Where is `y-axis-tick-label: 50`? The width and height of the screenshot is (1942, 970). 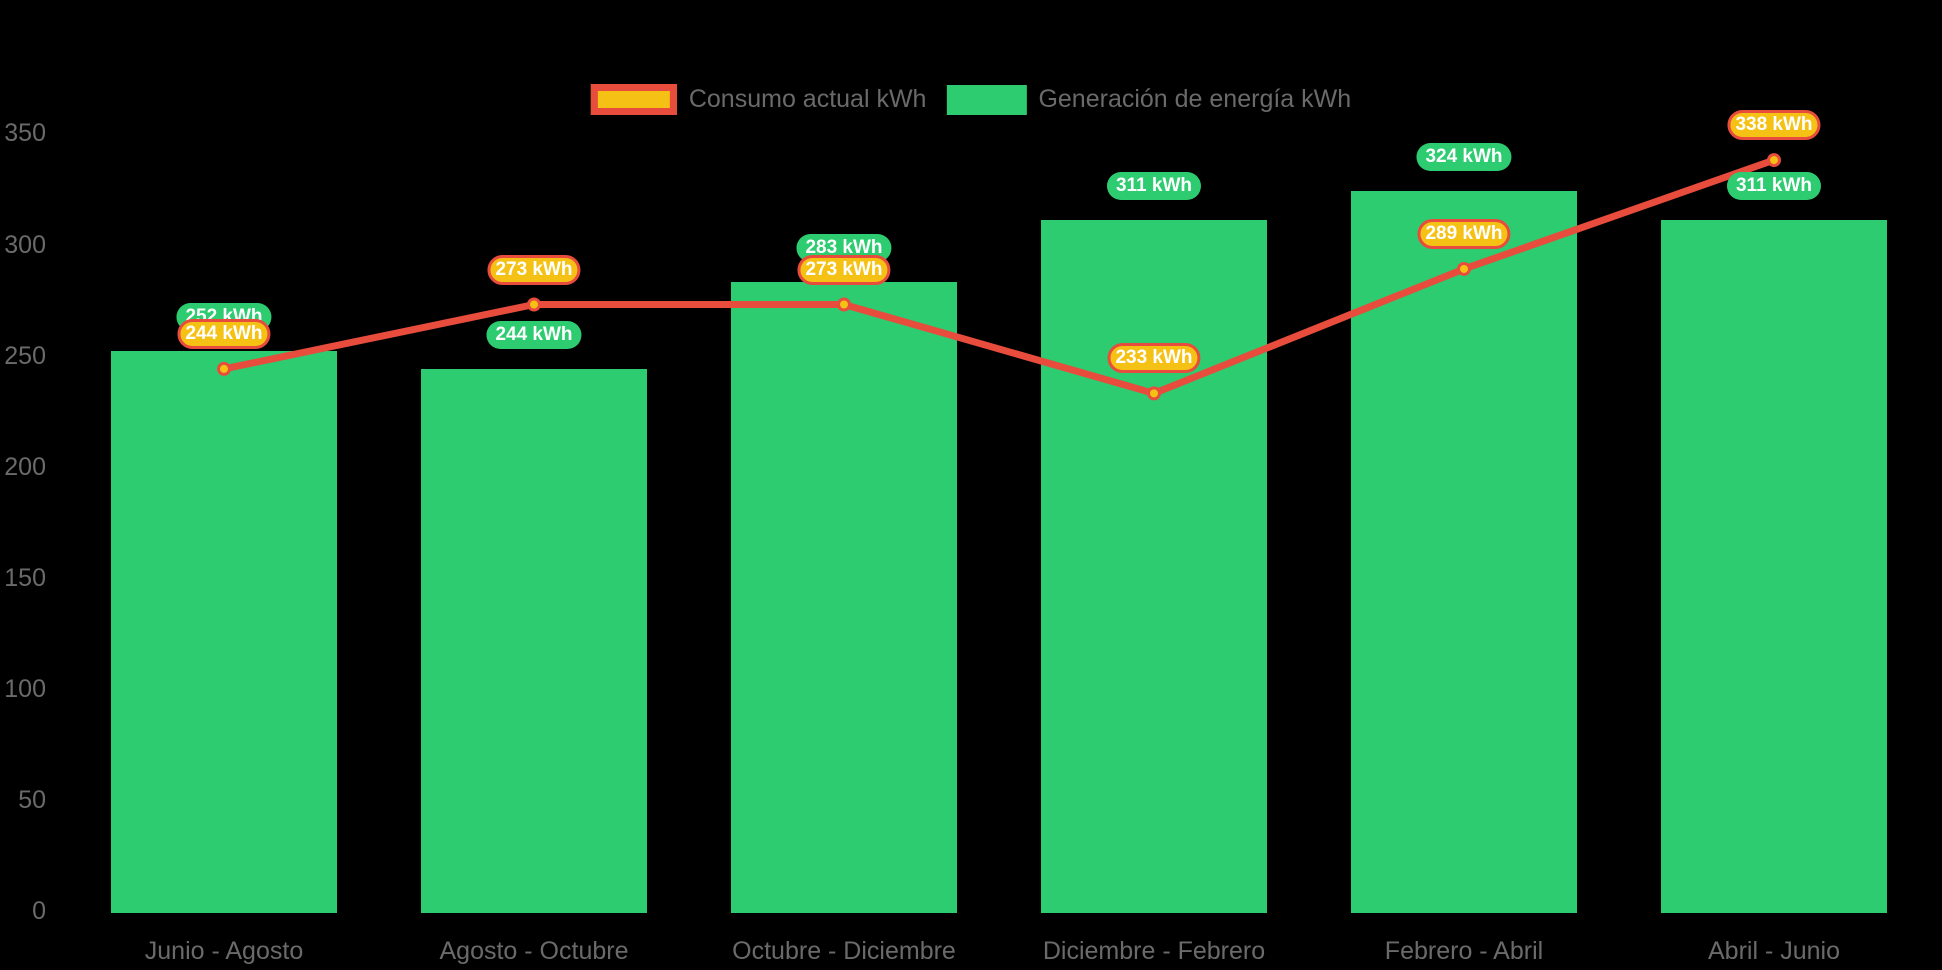 y-axis-tick-label: 50 is located at coordinates (32, 799).